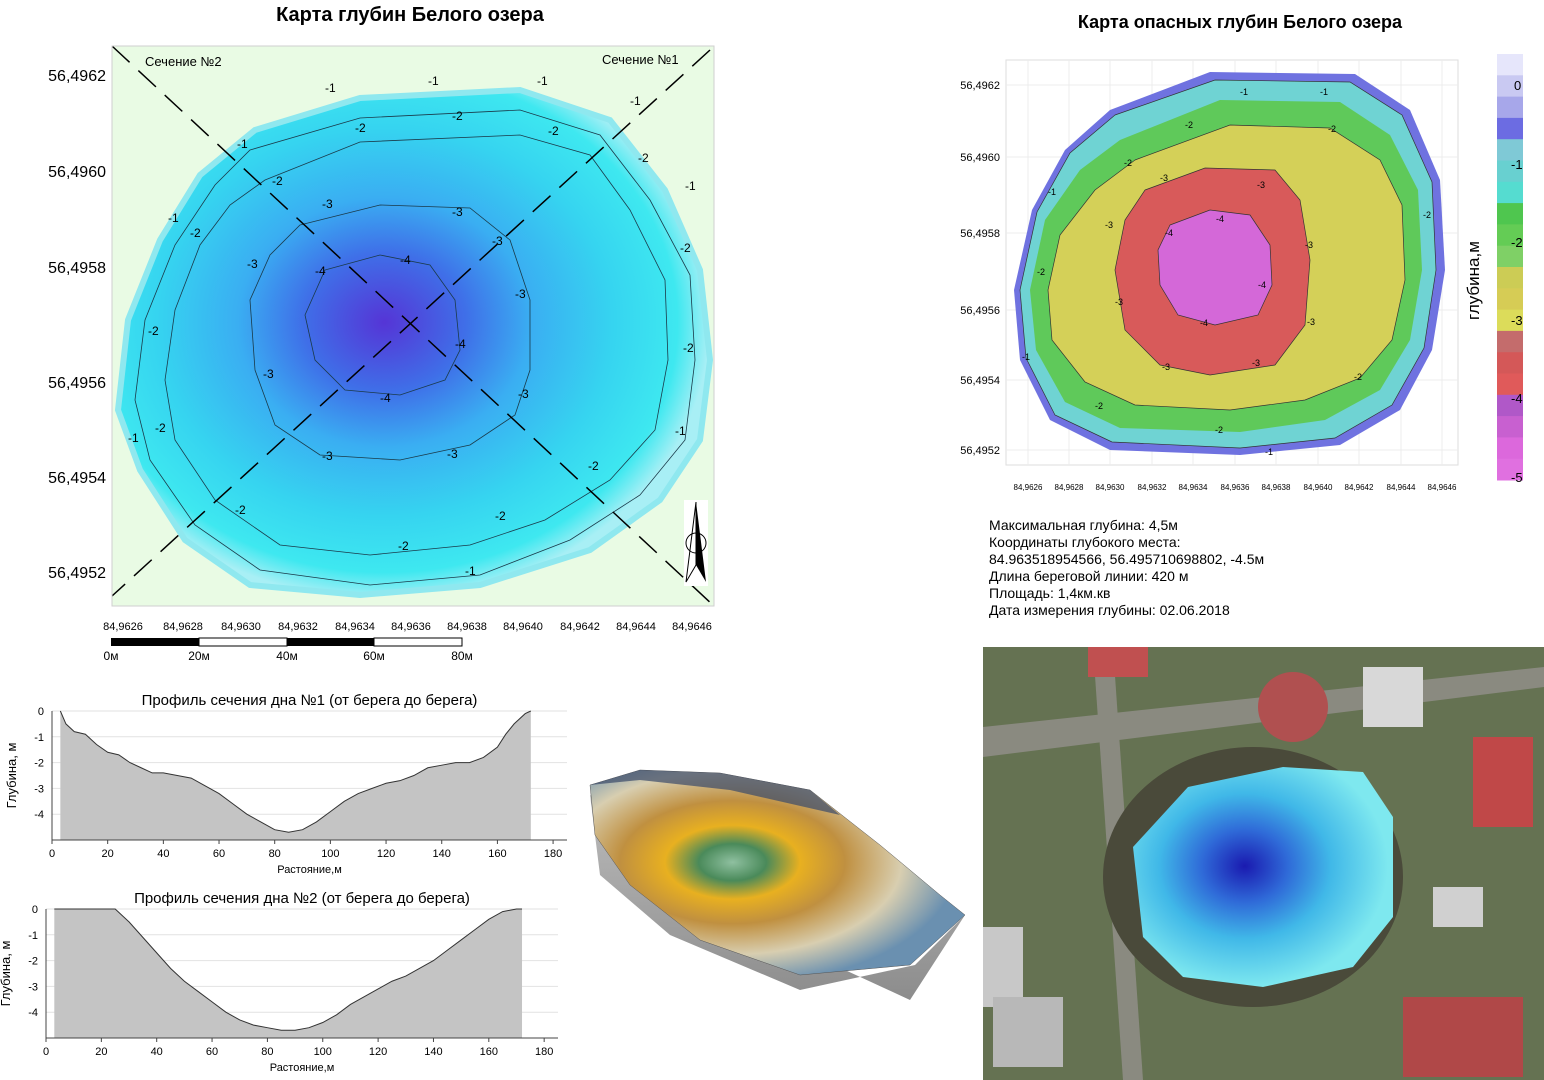  I want to click on main-map-title: Карта глубин Белого озера, so click(410, 15).